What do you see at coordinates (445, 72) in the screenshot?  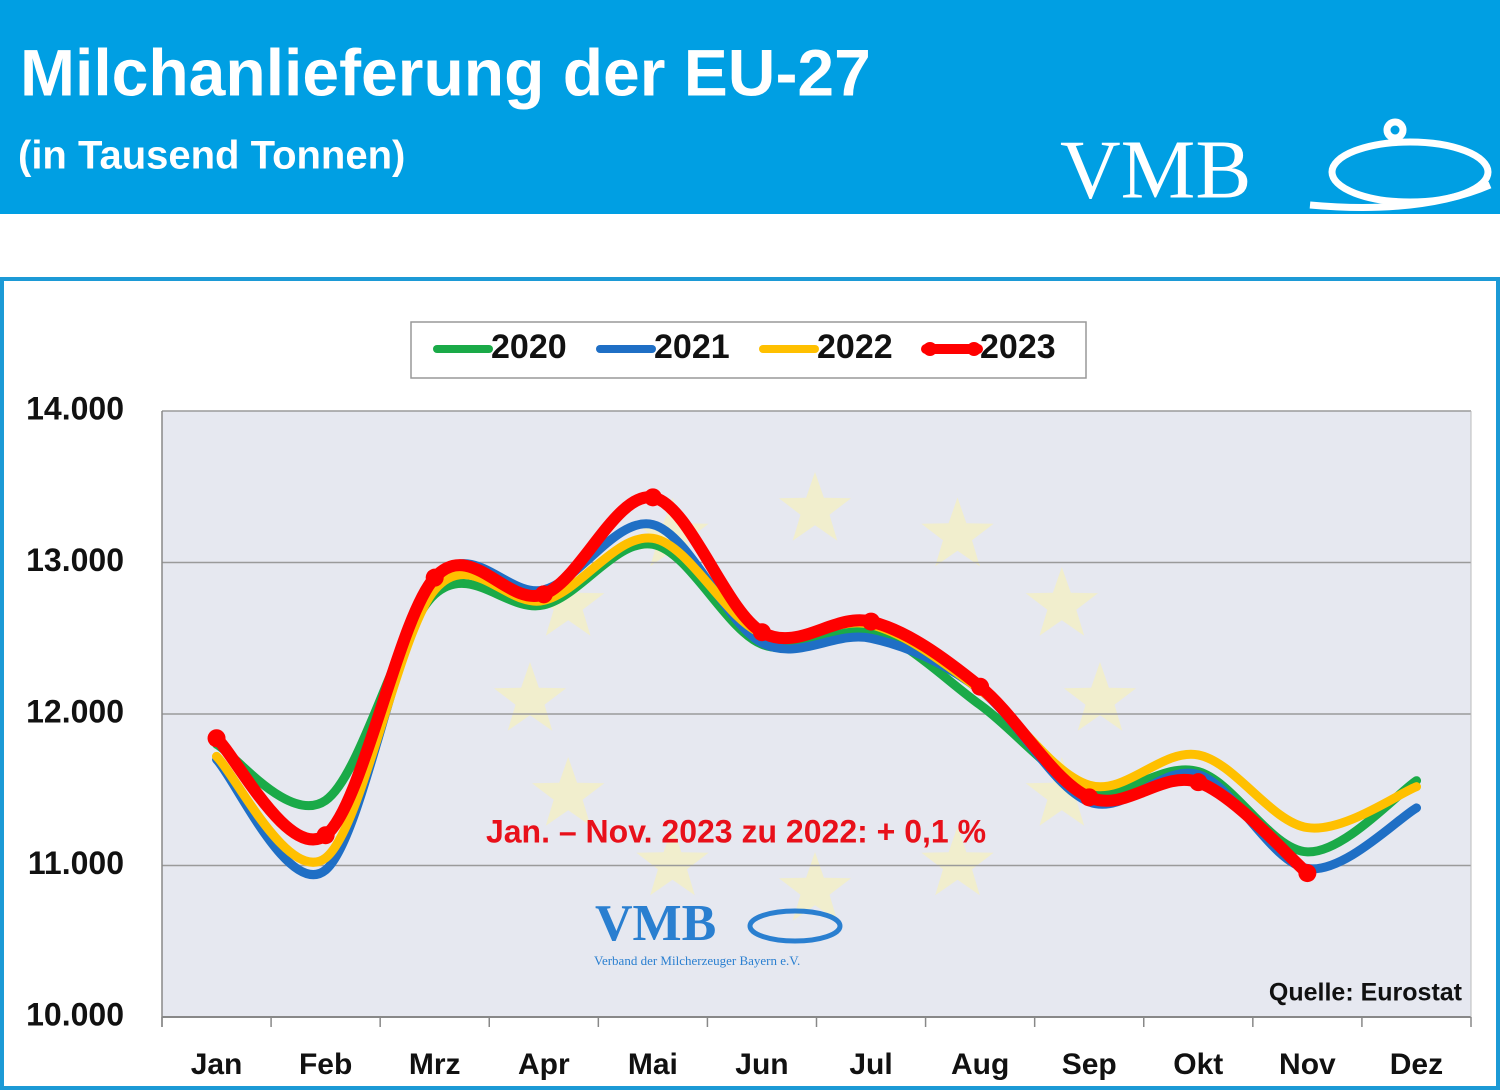 I see `page-title: Milchanlieferung der EU-27` at bounding box center [445, 72].